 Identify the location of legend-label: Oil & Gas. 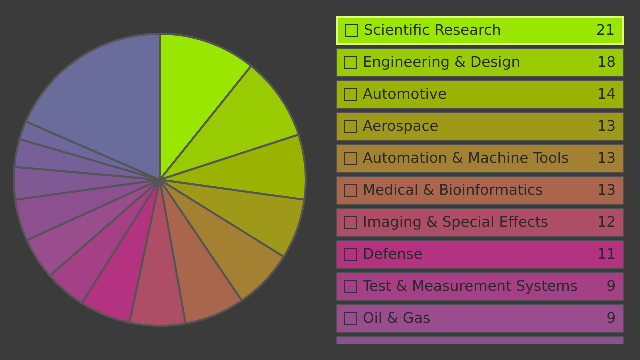
(397, 318).